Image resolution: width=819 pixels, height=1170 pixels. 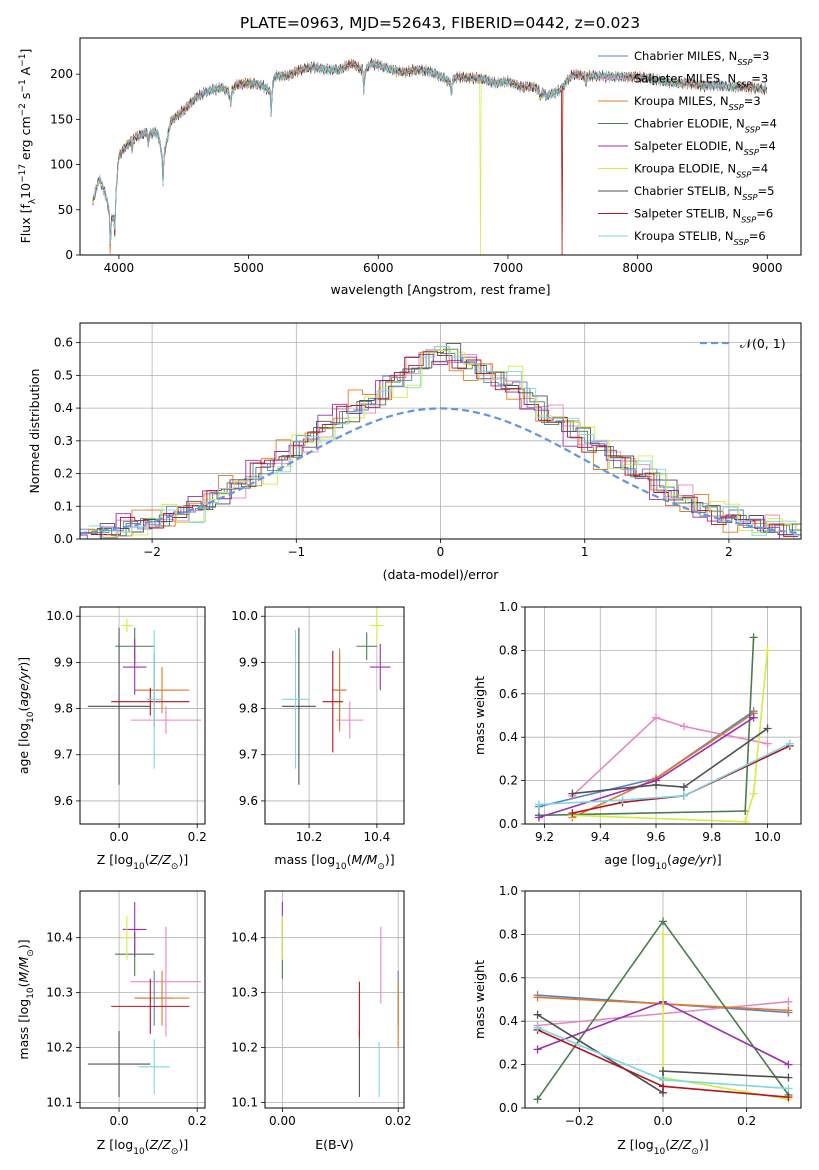 What do you see at coordinates (296, 552) in the screenshot?
I see `x-tick-label: −1` at bounding box center [296, 552].